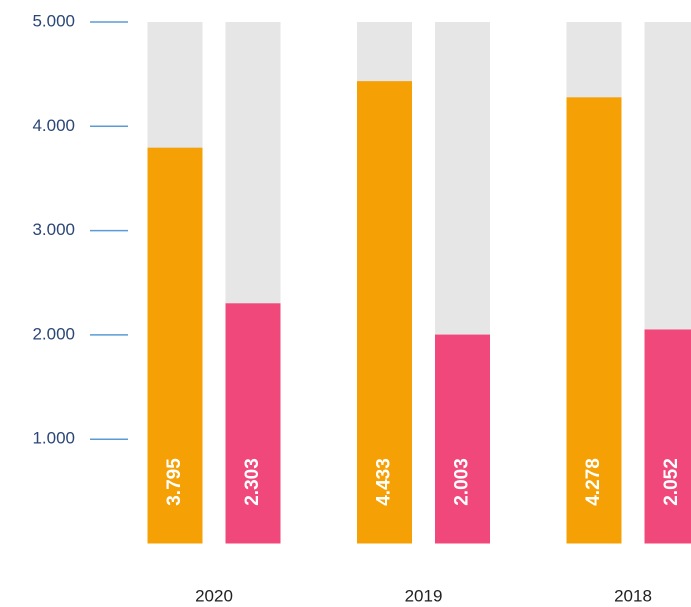  Describe the element at coordinates (174, 482) in the screenshot. I see `value-label: 3.795` at that location.